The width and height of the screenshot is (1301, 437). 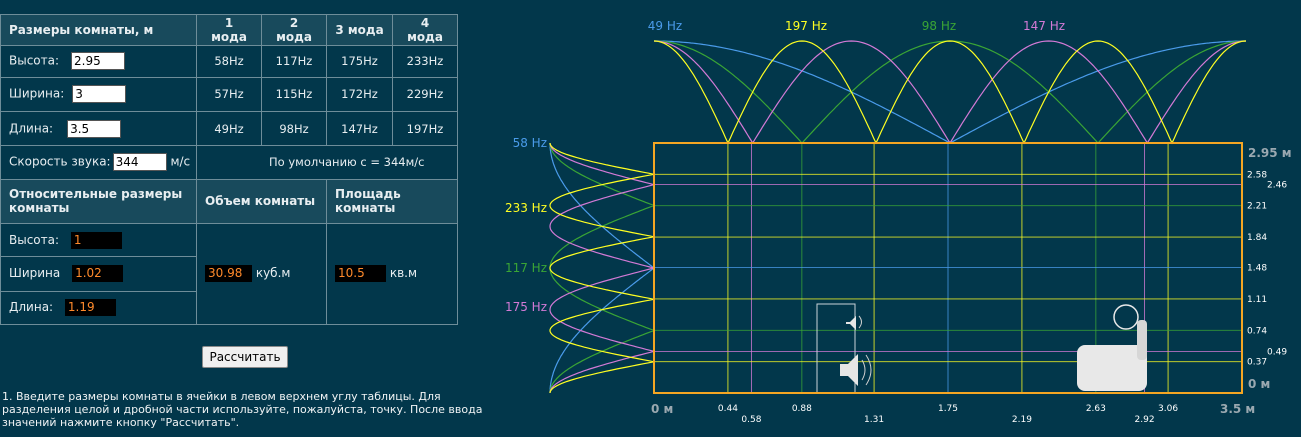 I want to click on x-tick-label: 3.06, so click(x=1168, y=409).